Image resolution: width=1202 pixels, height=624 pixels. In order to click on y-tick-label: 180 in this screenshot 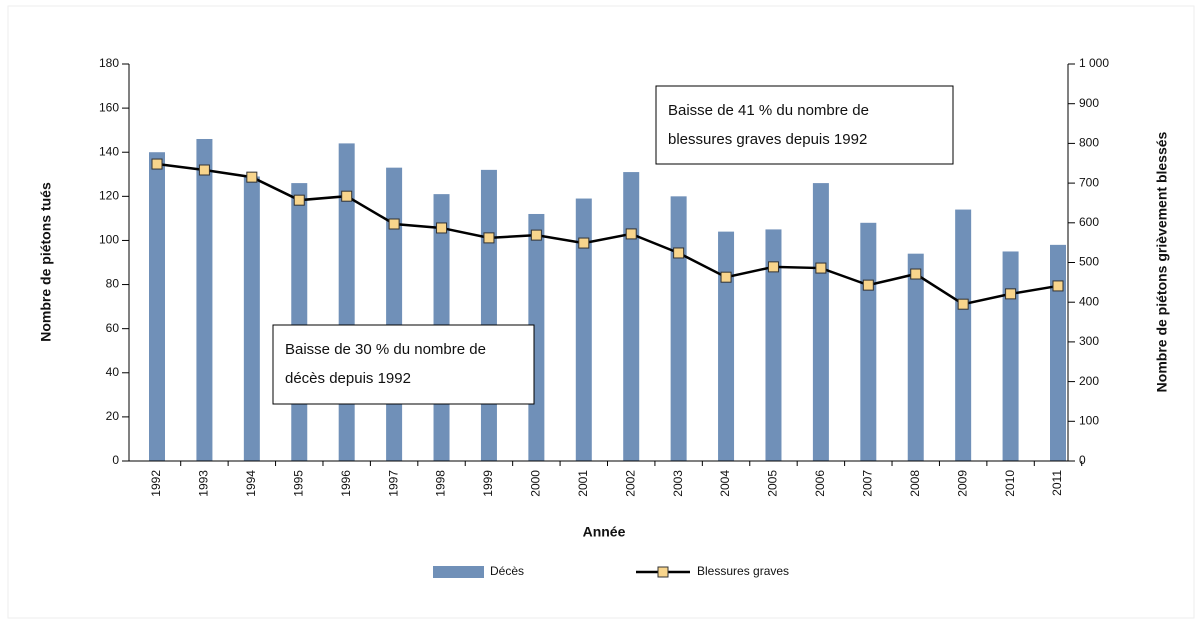, I will do `click(109, 63)`.